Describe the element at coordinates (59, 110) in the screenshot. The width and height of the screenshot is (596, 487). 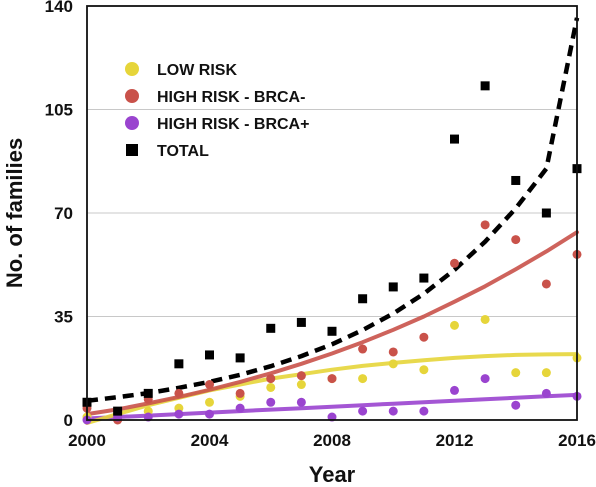
I see `y-tick-label: 105` at that location.